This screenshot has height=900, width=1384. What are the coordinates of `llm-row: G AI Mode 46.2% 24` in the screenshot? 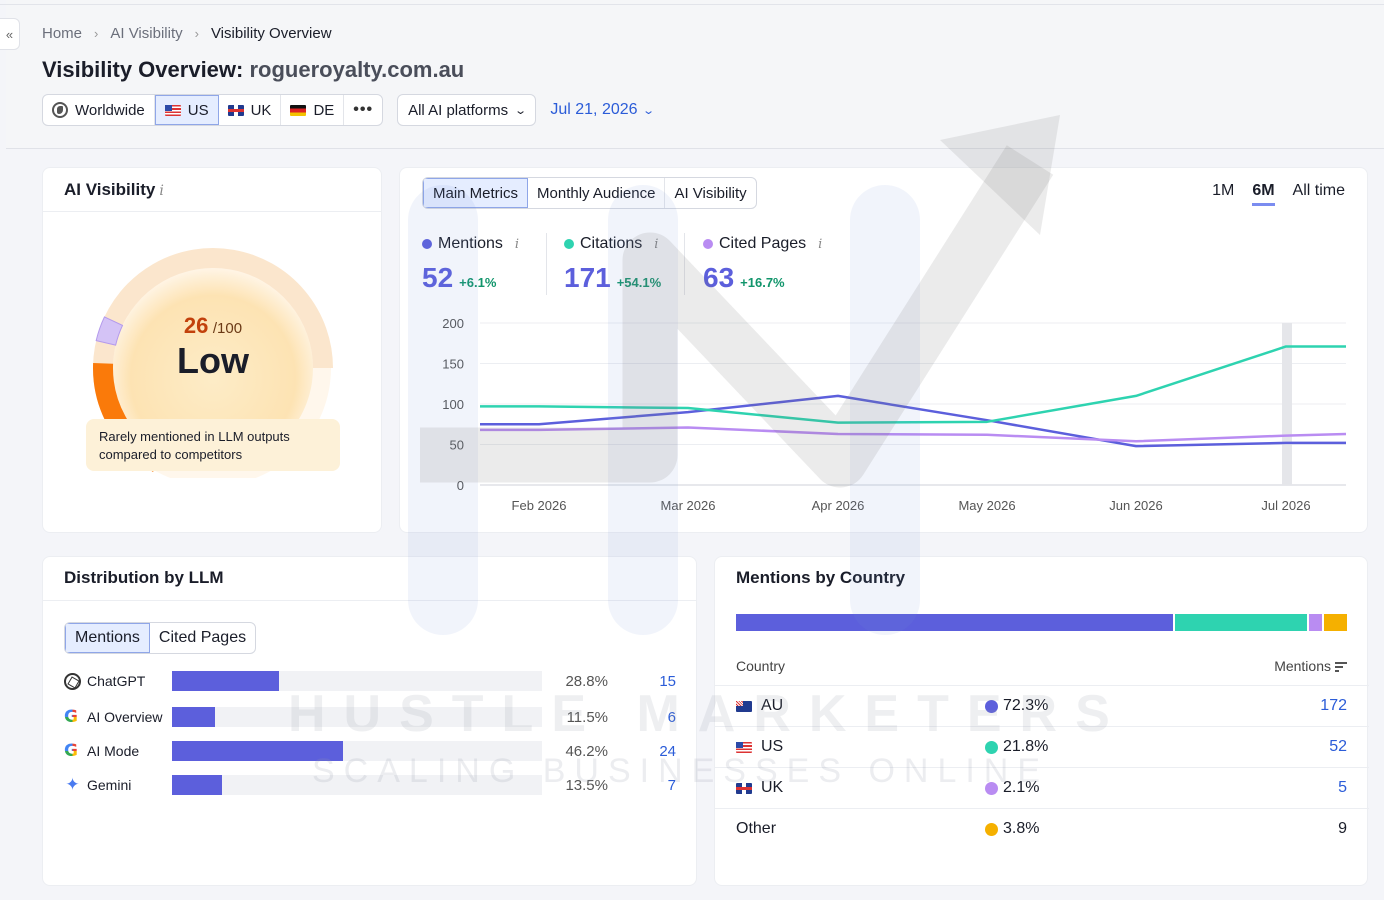 It's located at (374, 751).